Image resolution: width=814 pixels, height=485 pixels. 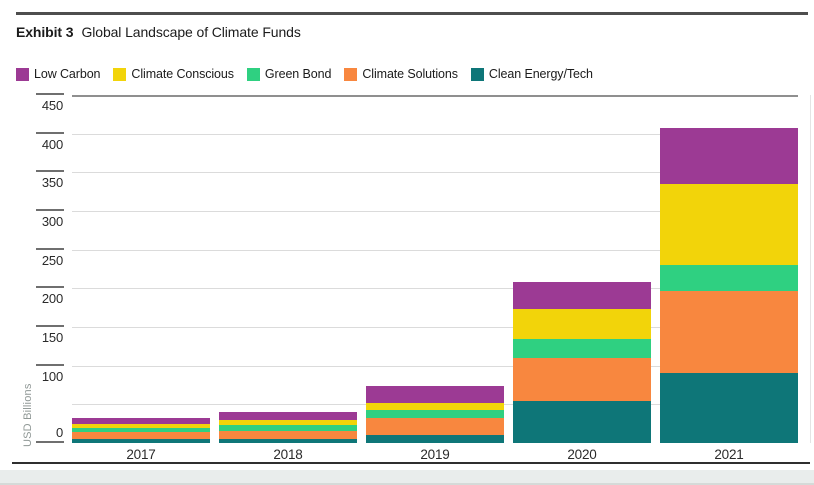 I want to click on bar-segment-2019-low-carbon, so click(x=435, y=394).